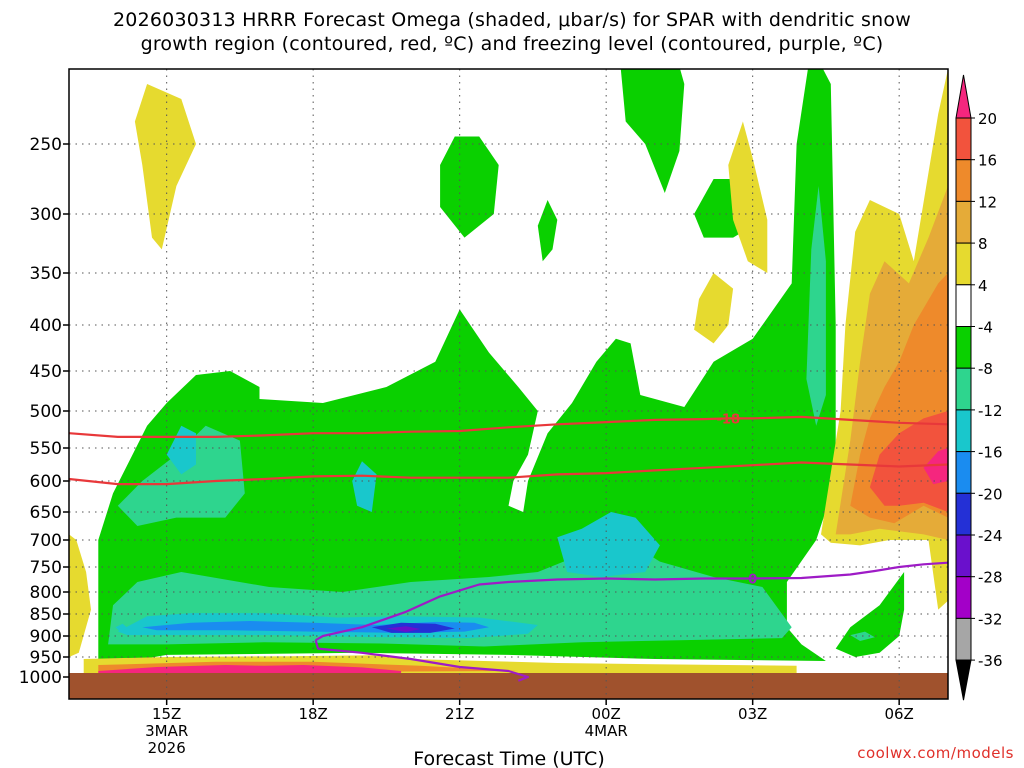 Image resolution: width=1024 pixels, height=768 pixels. Describe the element at coordinates (990, 494) in the screenshot. I see `colorbar-label-9: -20` at that location.